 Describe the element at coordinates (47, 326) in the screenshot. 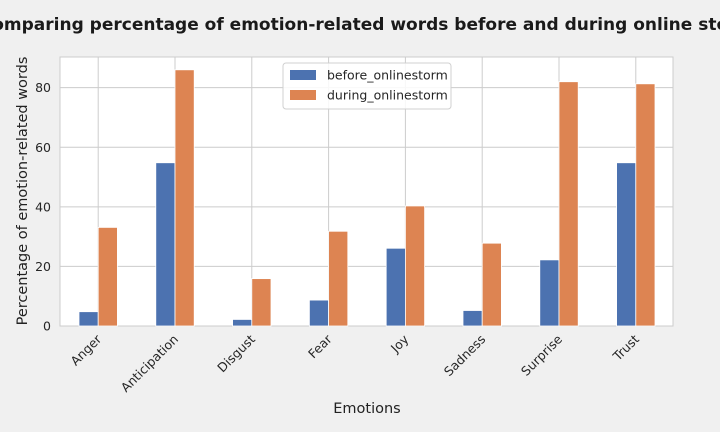

I see `y-tick-label: 0` at that location.